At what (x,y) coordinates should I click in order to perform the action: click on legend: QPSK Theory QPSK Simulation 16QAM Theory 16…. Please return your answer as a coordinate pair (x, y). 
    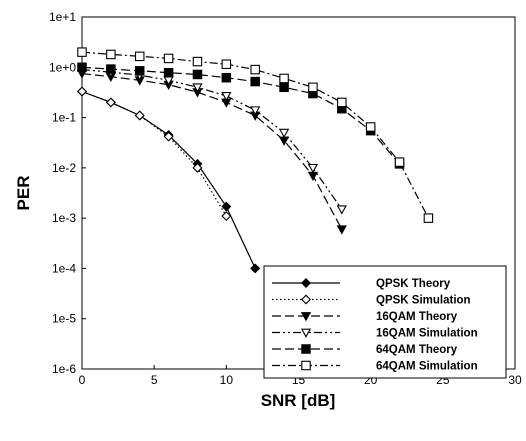
    Looking at the image, I should click on (385, 322).